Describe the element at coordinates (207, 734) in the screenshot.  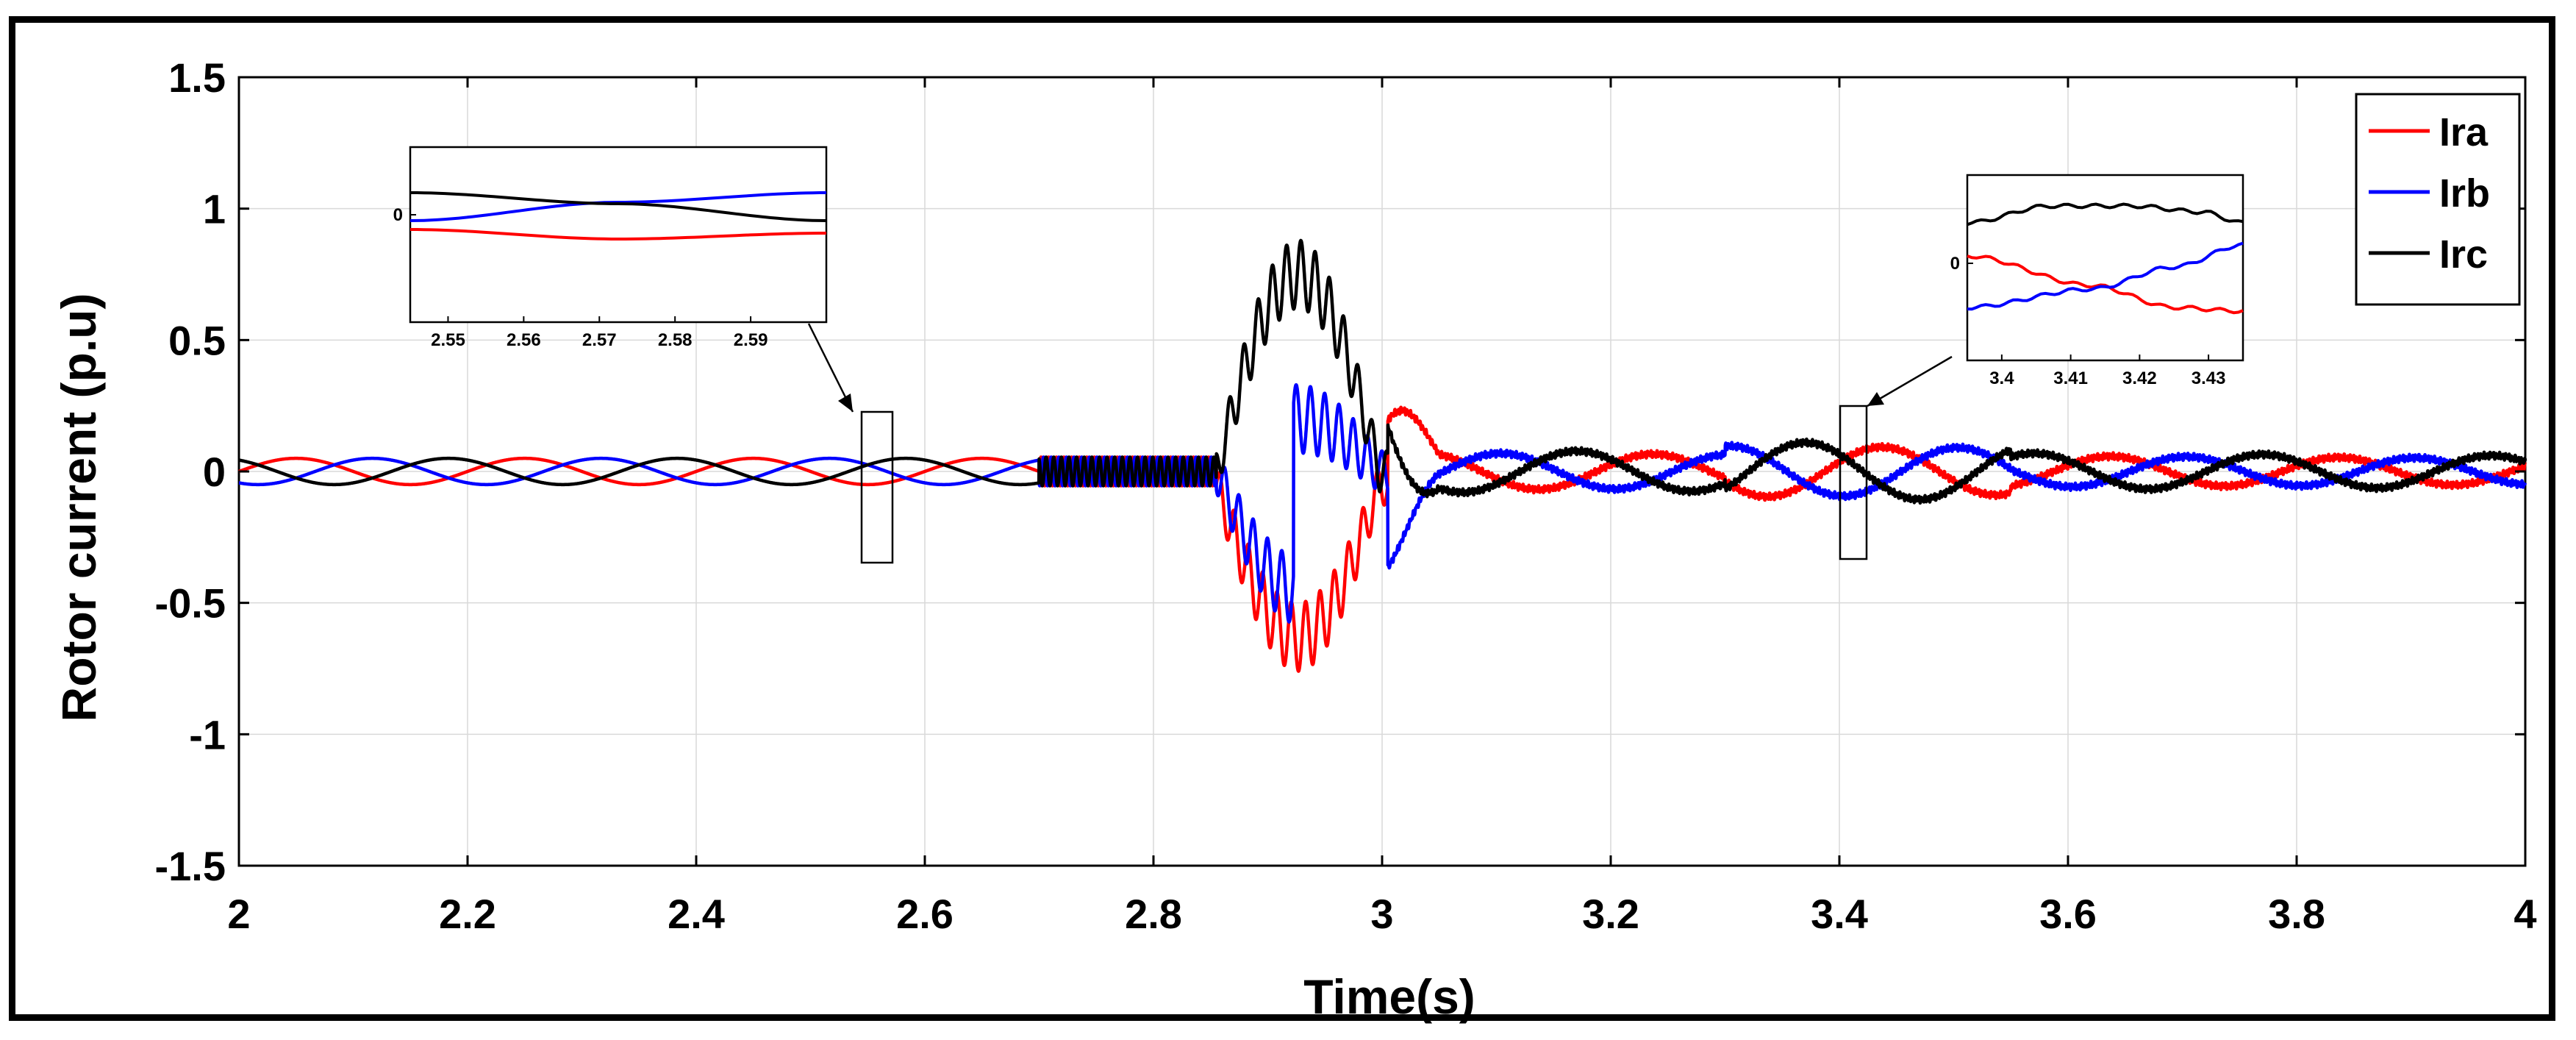
I see `y-tick-label: -1` at that location.